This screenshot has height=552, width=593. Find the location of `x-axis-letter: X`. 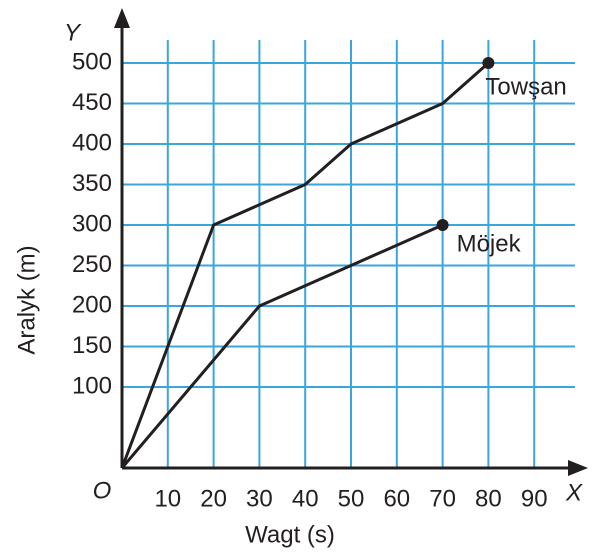

x-axis-letter: X is located at coordinates (574, 492).